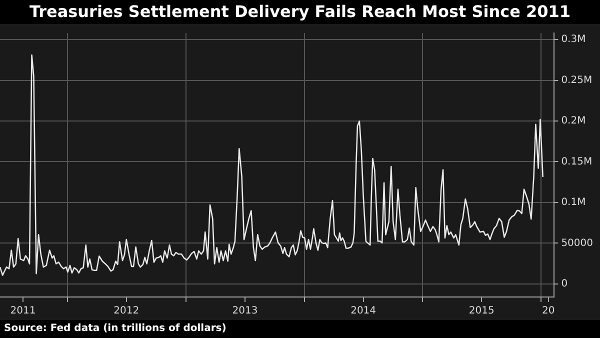  Describe the element at coordinates (577, 243) in the screenshot. I see `y-tick-label: 50000` at that location.